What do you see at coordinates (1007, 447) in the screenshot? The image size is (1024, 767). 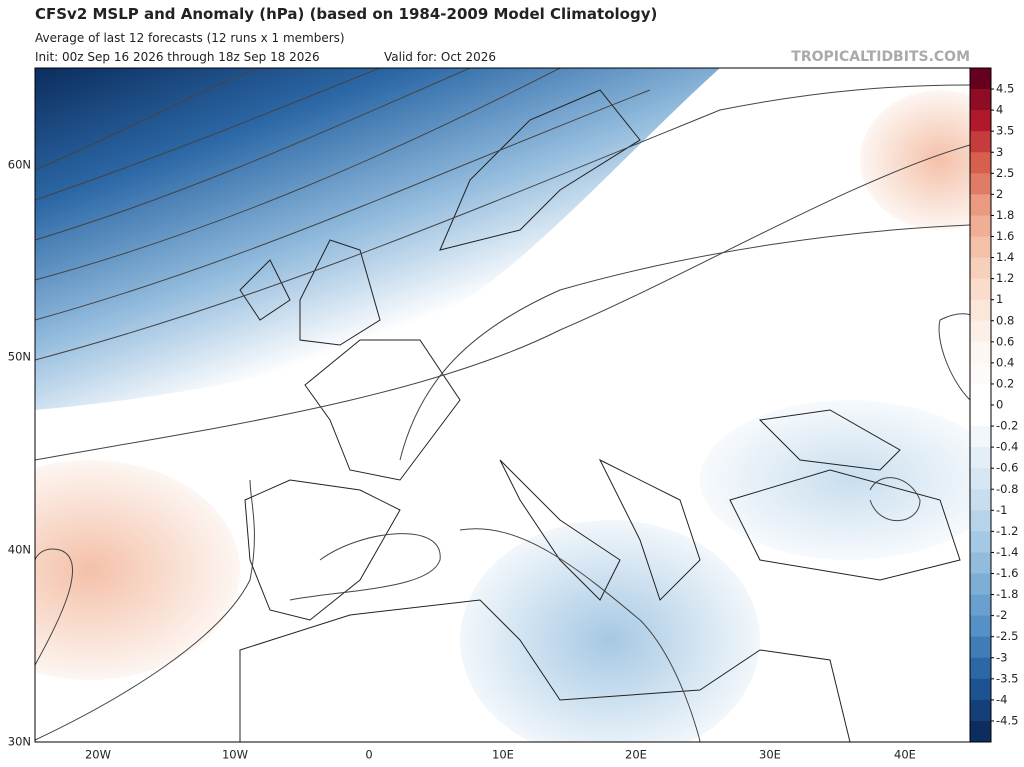 I see `colorbar-label: -0.4` at bounding box center [1007, 447].